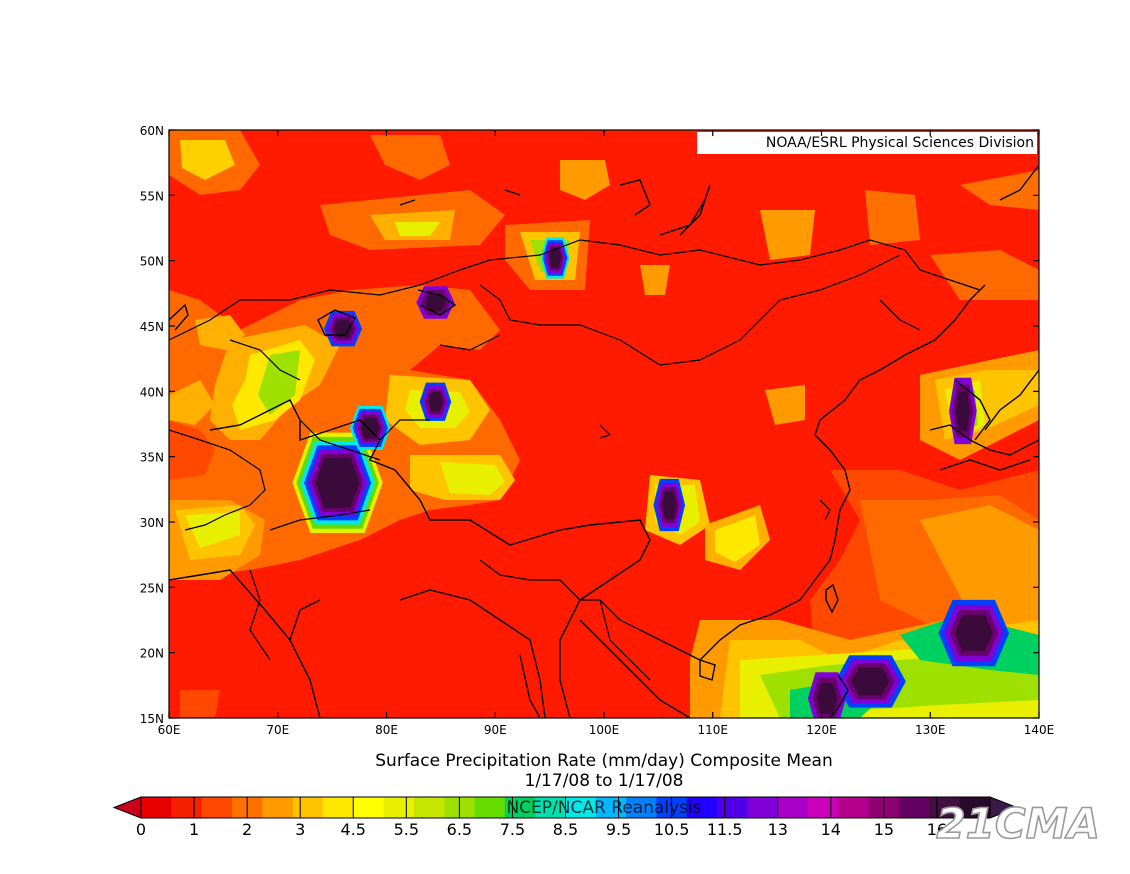 The image size is (1130, 874). Describe the element at coordinates (194, 829) in the screenshot. I see `colorbar-label: 1` at that location.